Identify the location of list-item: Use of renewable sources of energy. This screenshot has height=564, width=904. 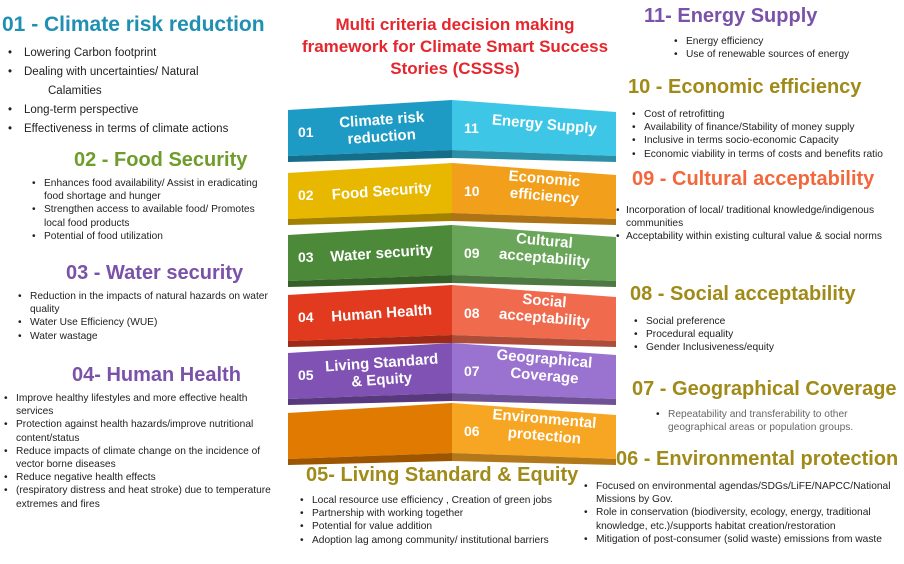
(759, 54).